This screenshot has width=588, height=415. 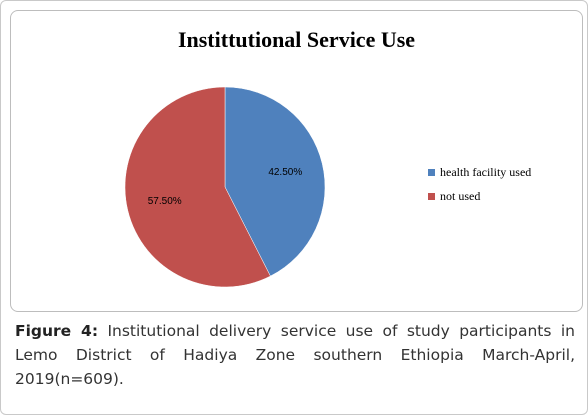 What do you see at coordinates (296, 39) in the screenshot?
I see `chart-title: Instittutional Service Use` at bounding box center [296, 39].